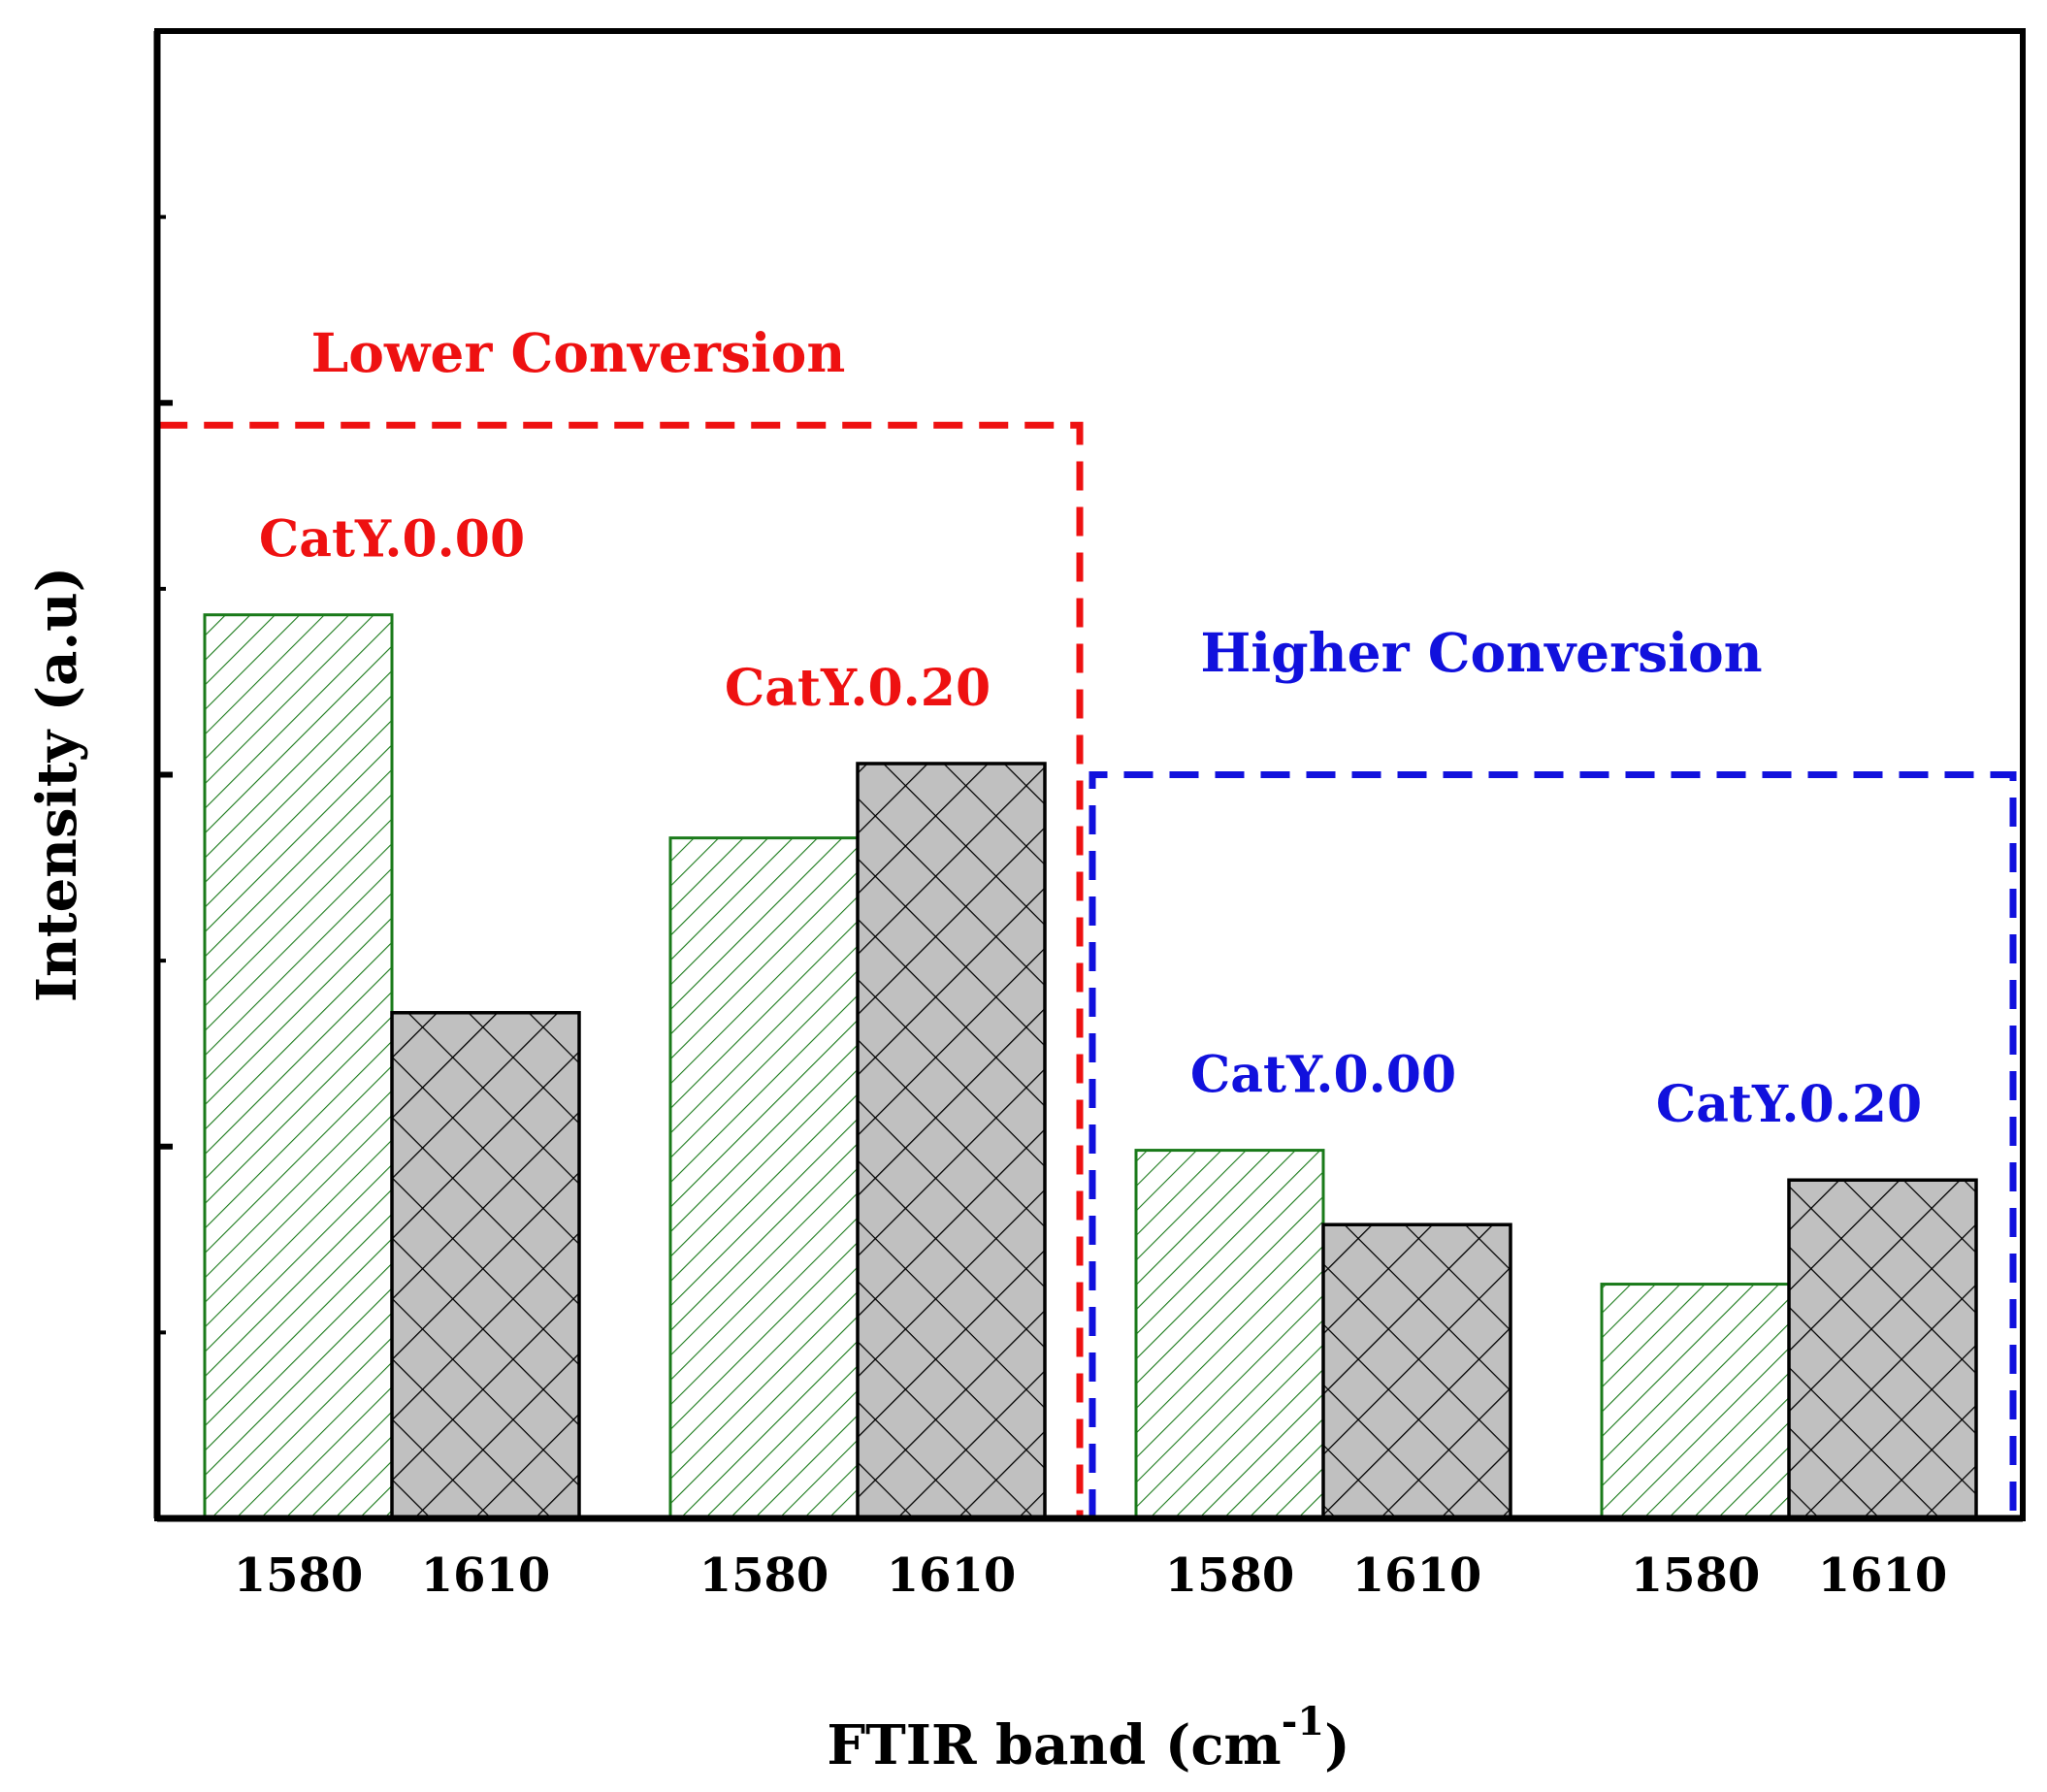 The width and height of the screenshot is (2047, 1792). I want to click on x-axis-label-main: FTIR band (cm, so click(1054, 1745).